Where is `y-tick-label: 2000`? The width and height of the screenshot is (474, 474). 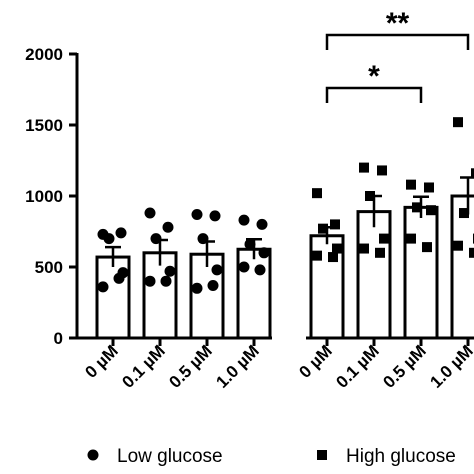
y-tick-label: 2000 is located at coordinates (44, 54).